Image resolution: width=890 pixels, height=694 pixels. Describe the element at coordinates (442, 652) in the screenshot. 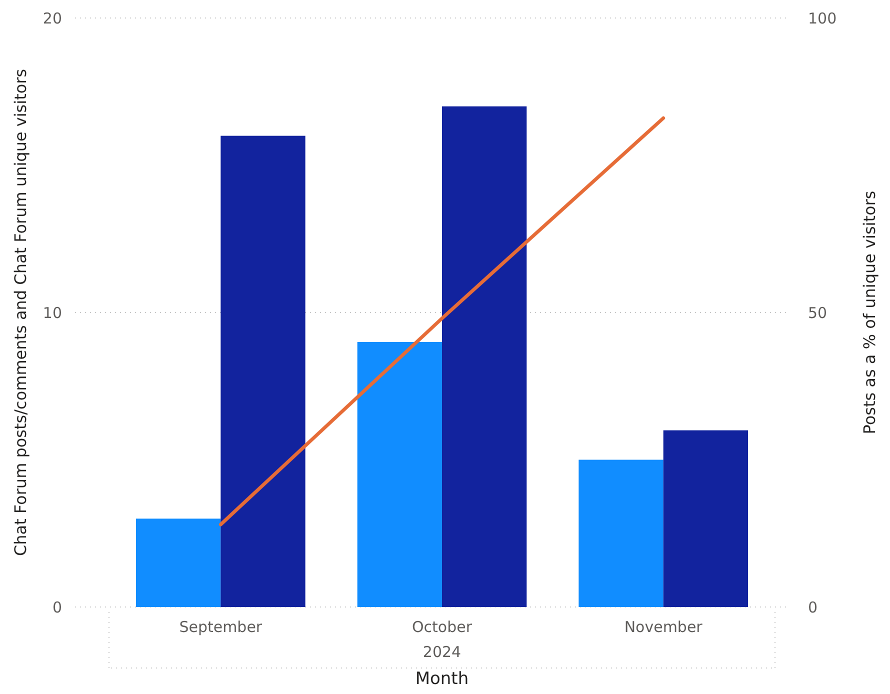

I see `text: 2024` at that location.